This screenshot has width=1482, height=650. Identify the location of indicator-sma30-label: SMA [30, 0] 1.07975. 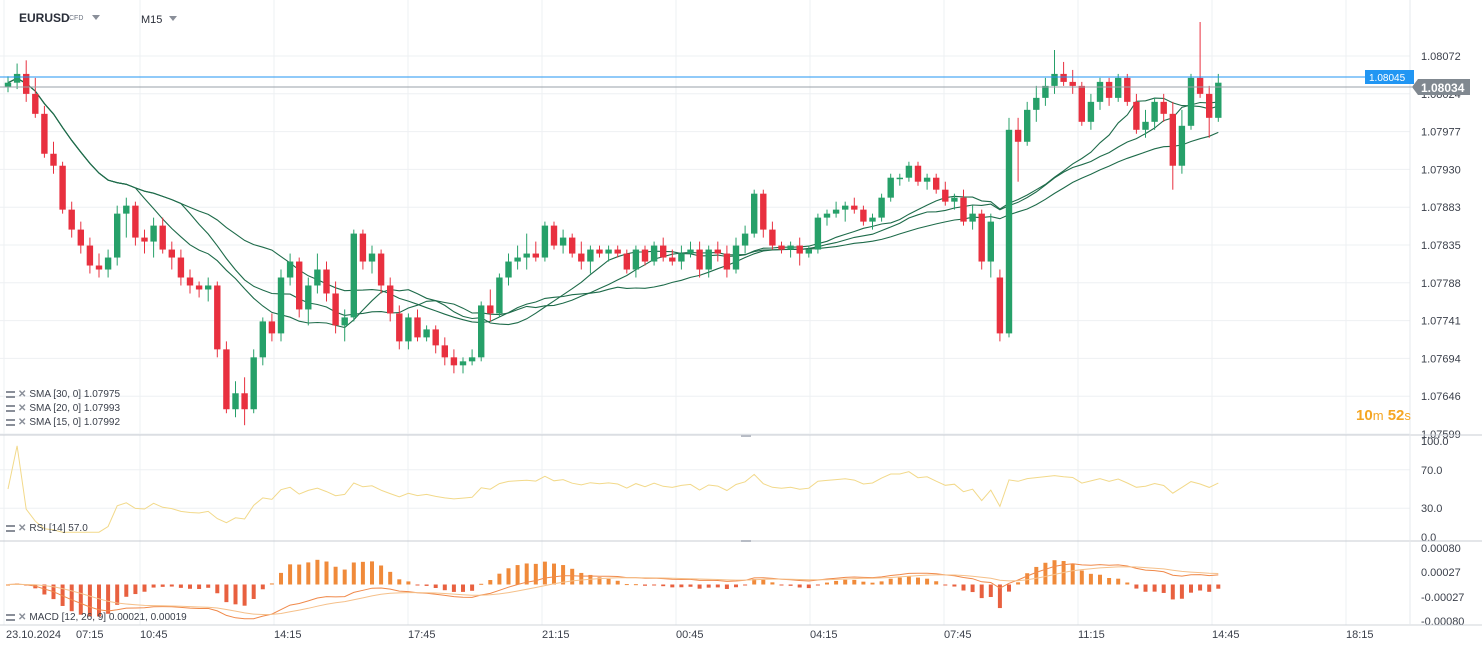
(75, 394).